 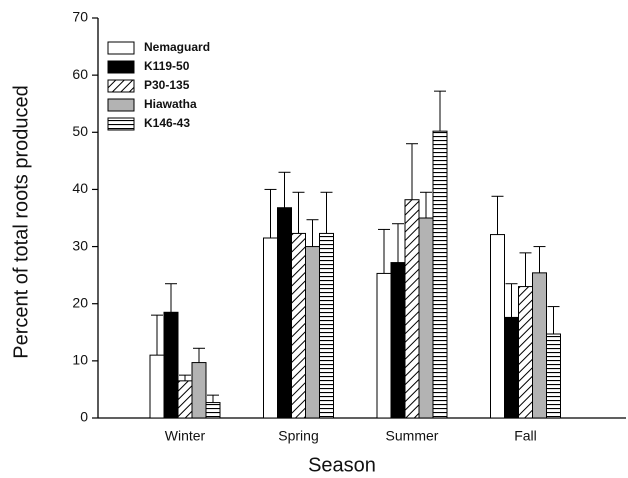 I want to click on x-tick-label: Summer, so click(x=412, y=436).